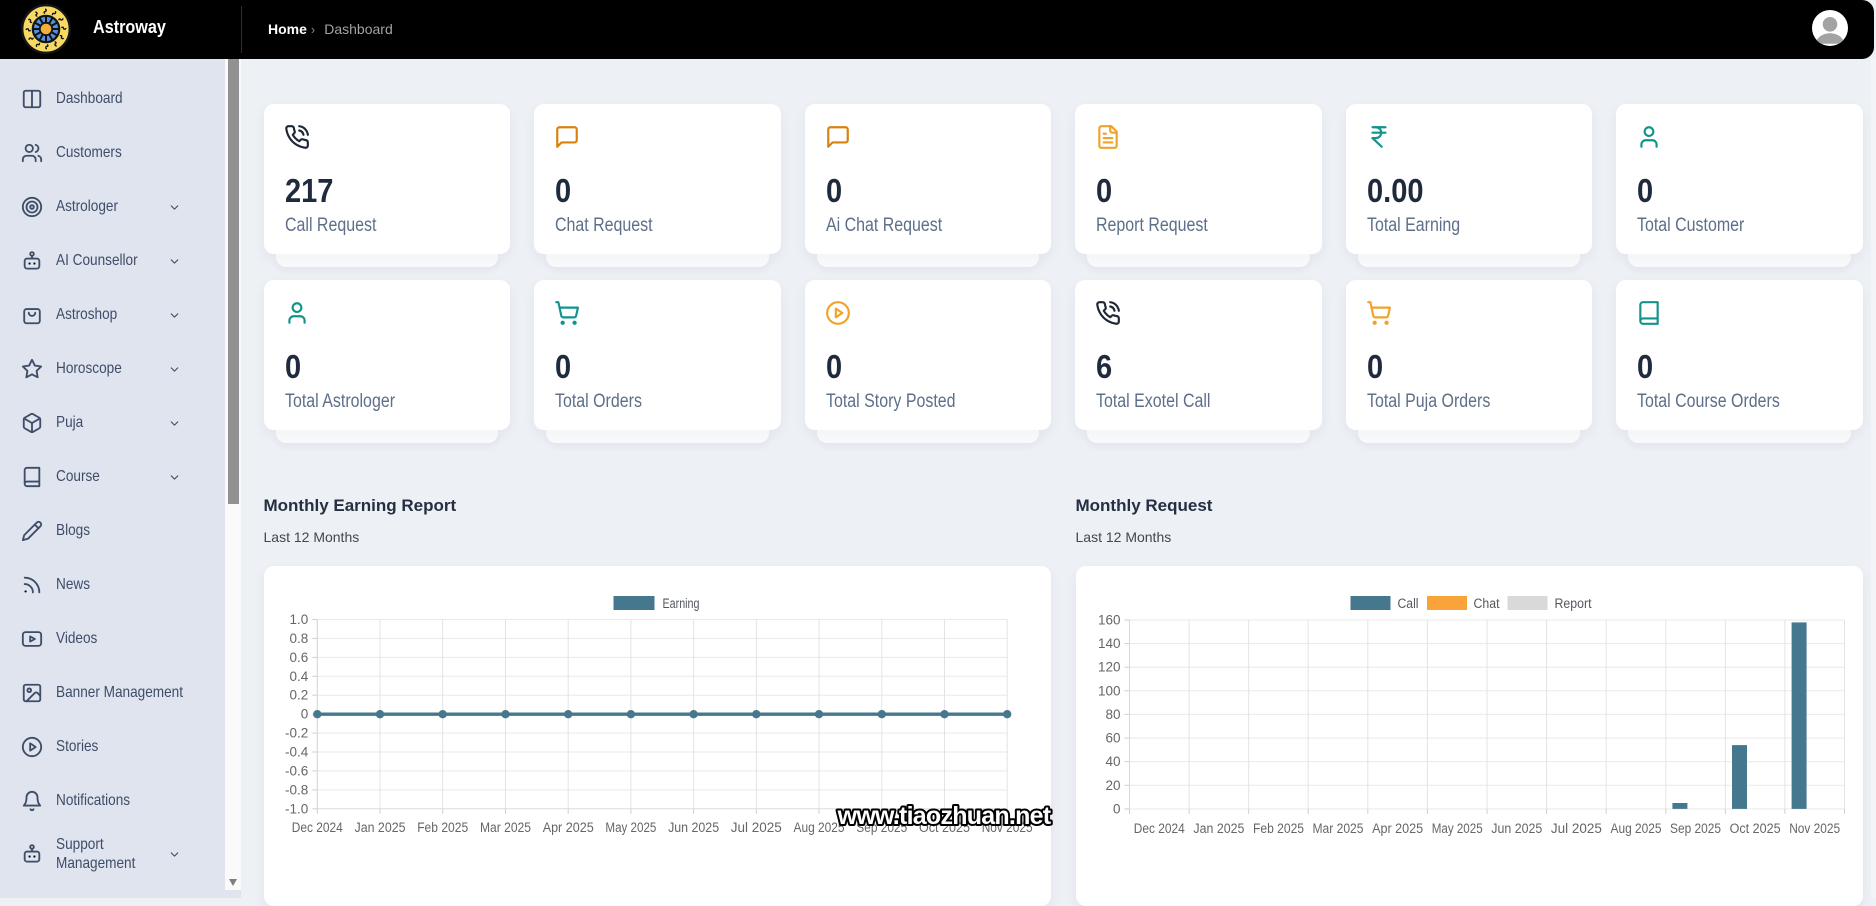  I want to click on svg-text: Earning, so click(680, 603).